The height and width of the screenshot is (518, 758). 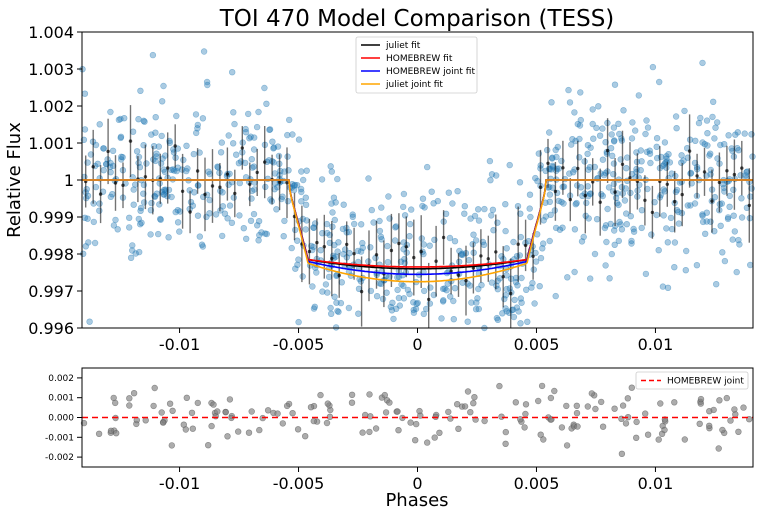 What do you see at coordinates (417, 483) in the screenshot?
I see `x-tick-label: 0` at bounding box center [417, 483].